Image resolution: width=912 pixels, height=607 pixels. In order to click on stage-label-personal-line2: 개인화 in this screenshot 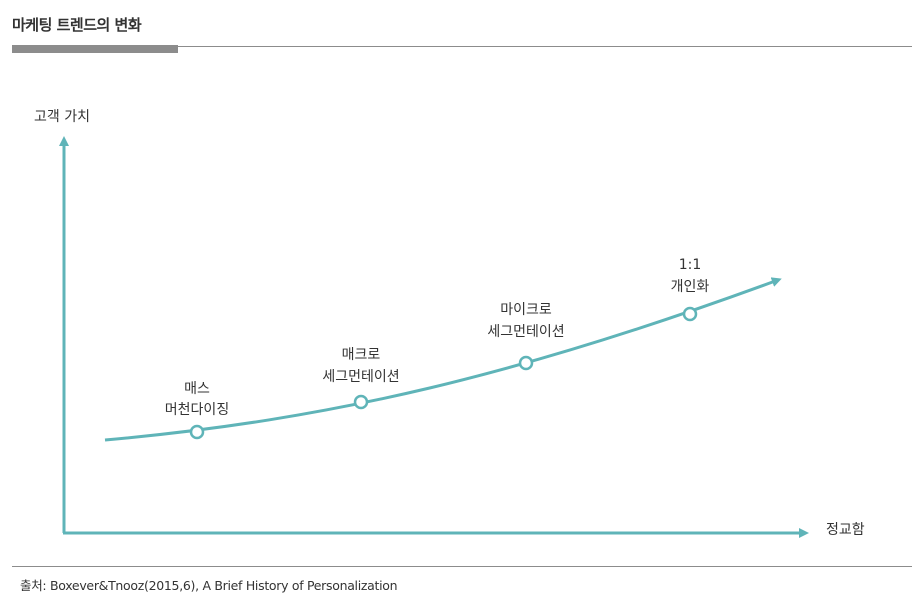, I will do `click(690, 287)`.